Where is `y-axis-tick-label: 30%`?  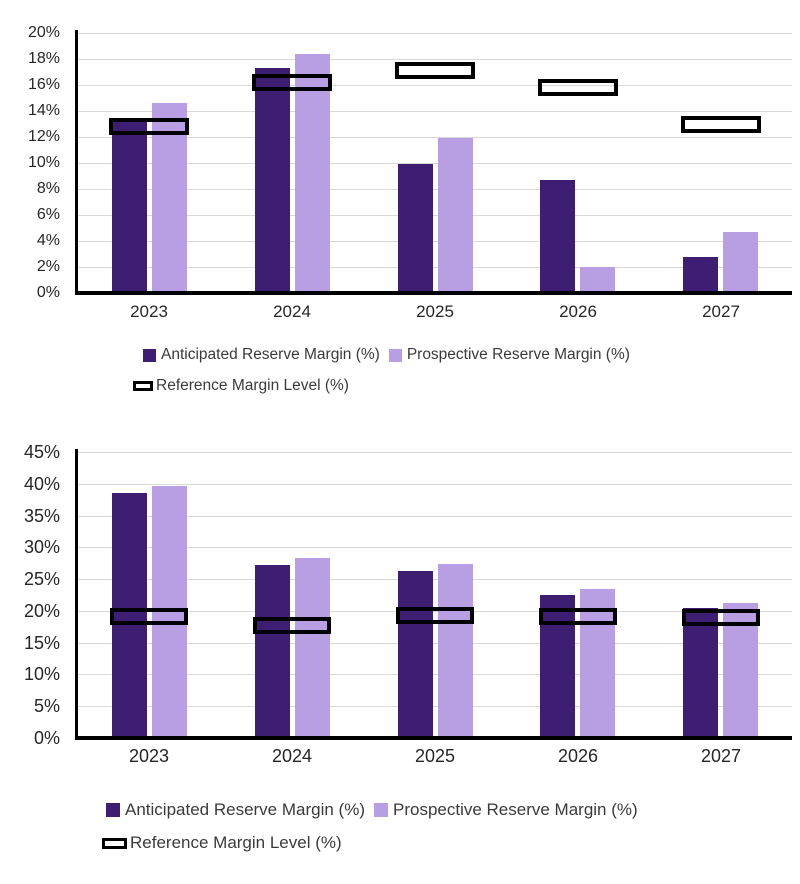 y-axis-tick-label: 30% is located at coordinates (41, 547).